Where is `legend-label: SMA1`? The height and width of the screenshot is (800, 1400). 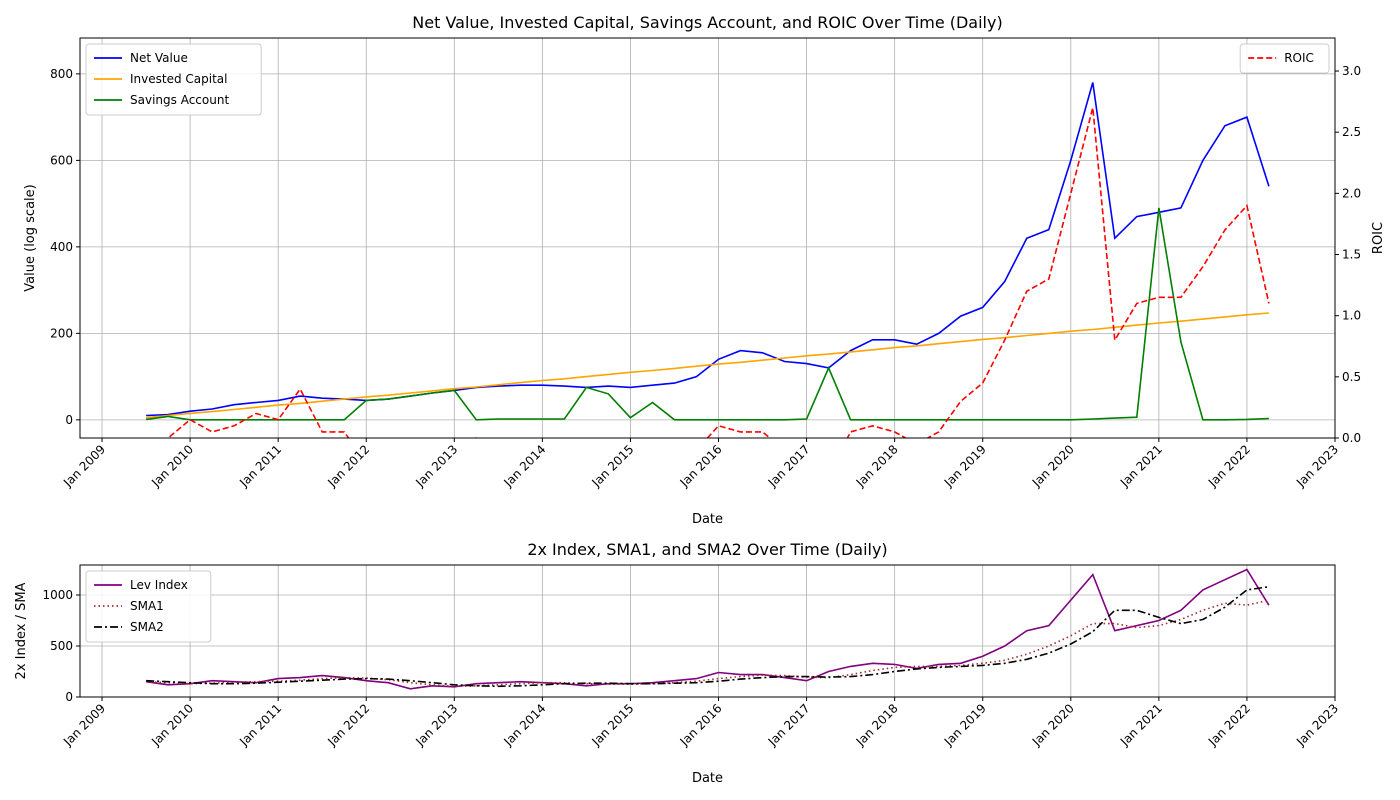
legend-label: SMA1 is located at coordinates (147, 606).